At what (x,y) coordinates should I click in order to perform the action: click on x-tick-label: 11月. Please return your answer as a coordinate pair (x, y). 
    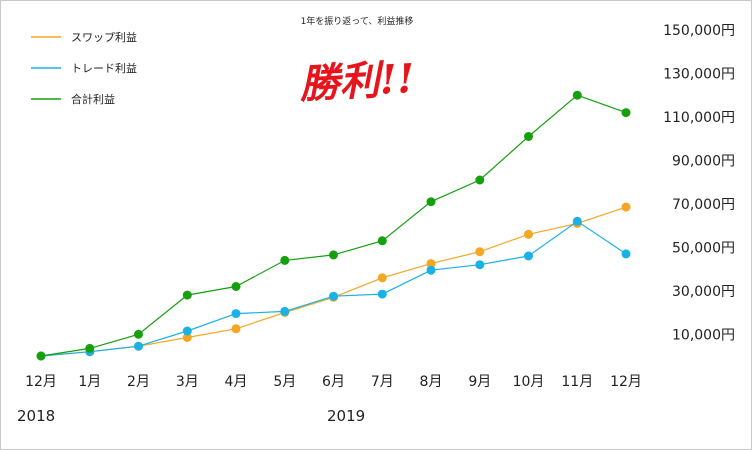
    Looking at the image, I should click on (577, 382).